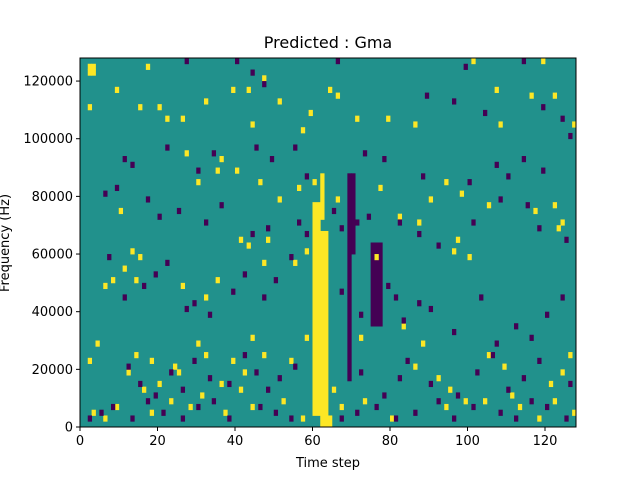  I want to click on chart-title: Predicted : Gma, so click(328, 42).